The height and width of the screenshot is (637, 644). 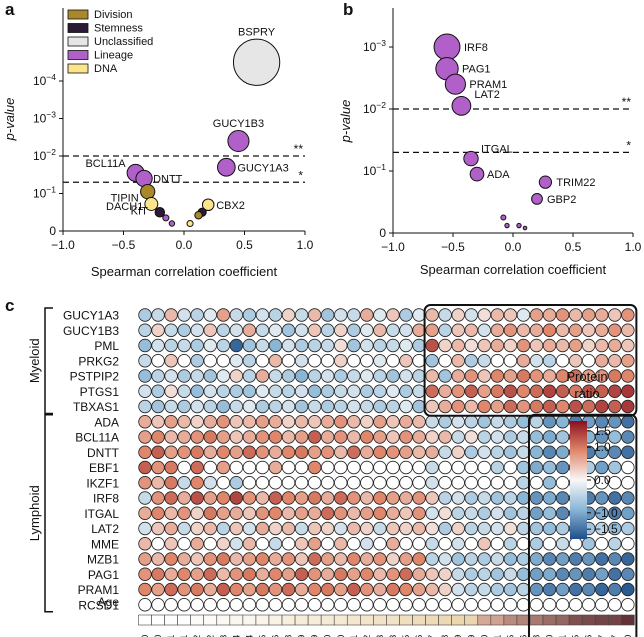 What do you see at coordinates (160, 212) in the screenshot?
I see `a-point` at bounding box center [160, 212].